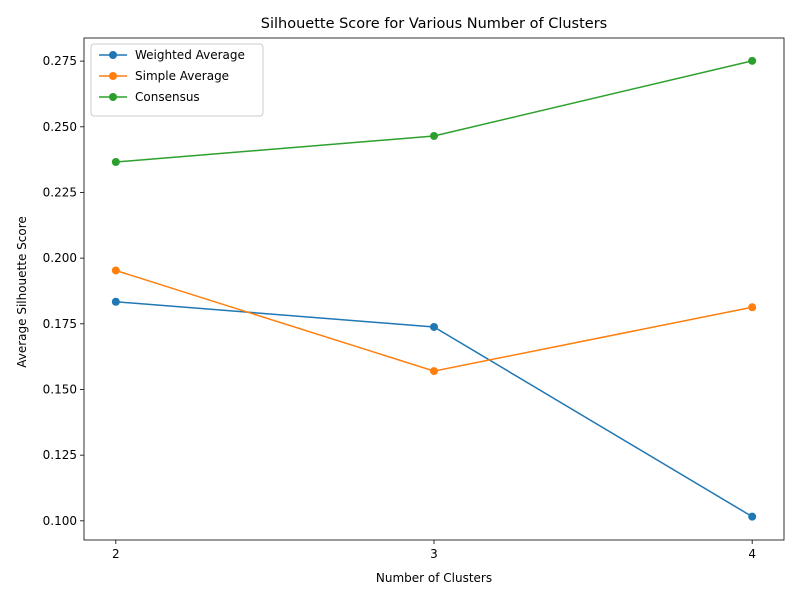 The height and width of the screenshot is (600, 800). I want to click on y-tick-label: 0.275, so click(60, 61).